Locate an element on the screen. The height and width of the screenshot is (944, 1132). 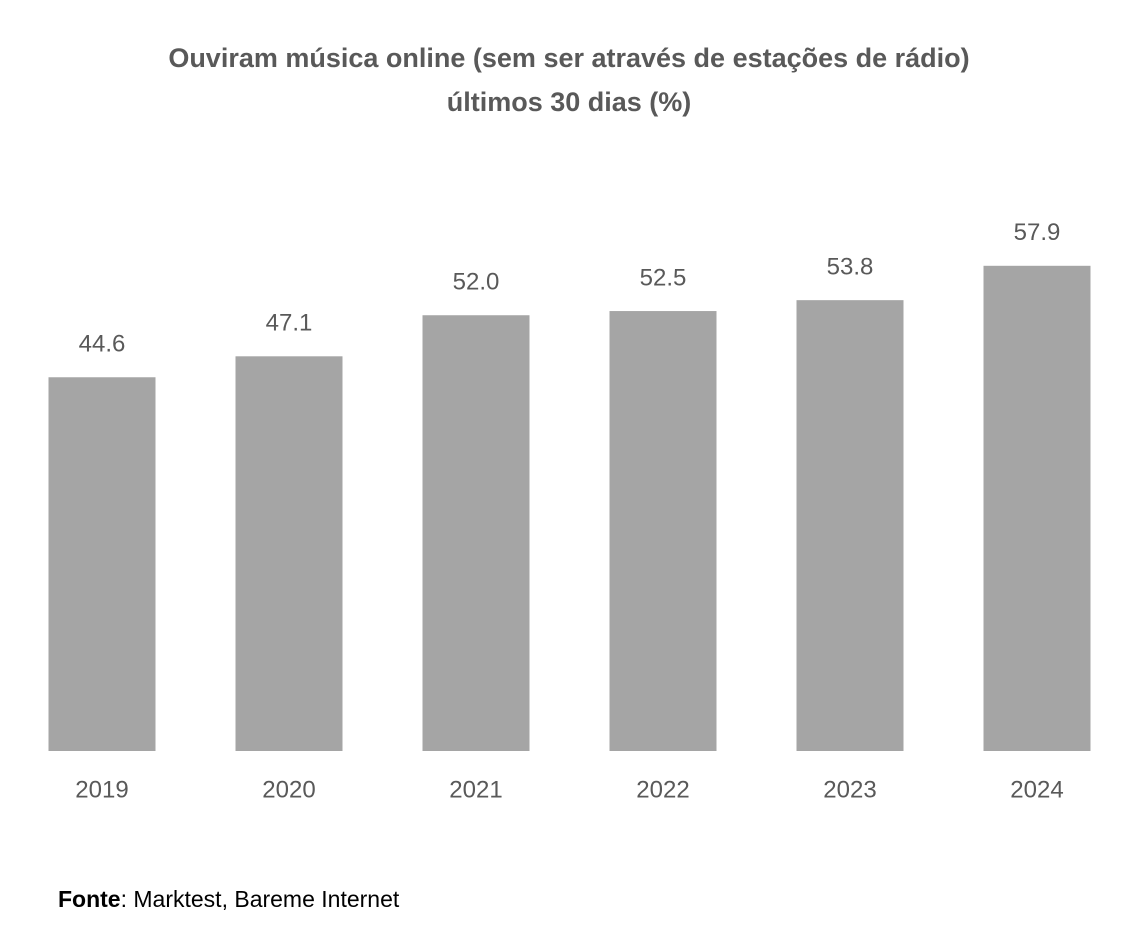
source-label: Fonte is located at coordinates (89, 899).